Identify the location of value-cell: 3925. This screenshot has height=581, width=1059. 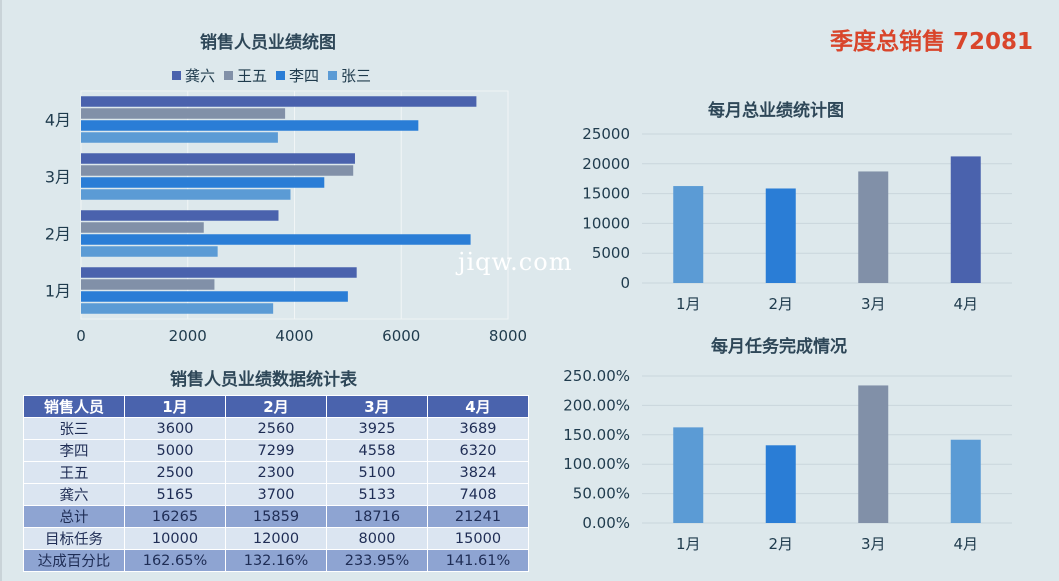
(377, 428).